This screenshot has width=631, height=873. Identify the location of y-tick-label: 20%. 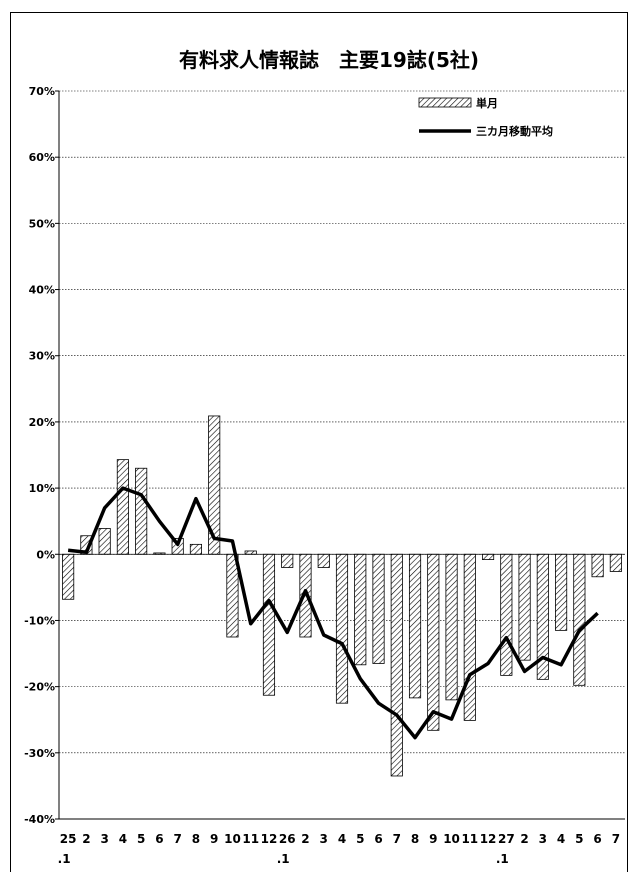
(42, 422).